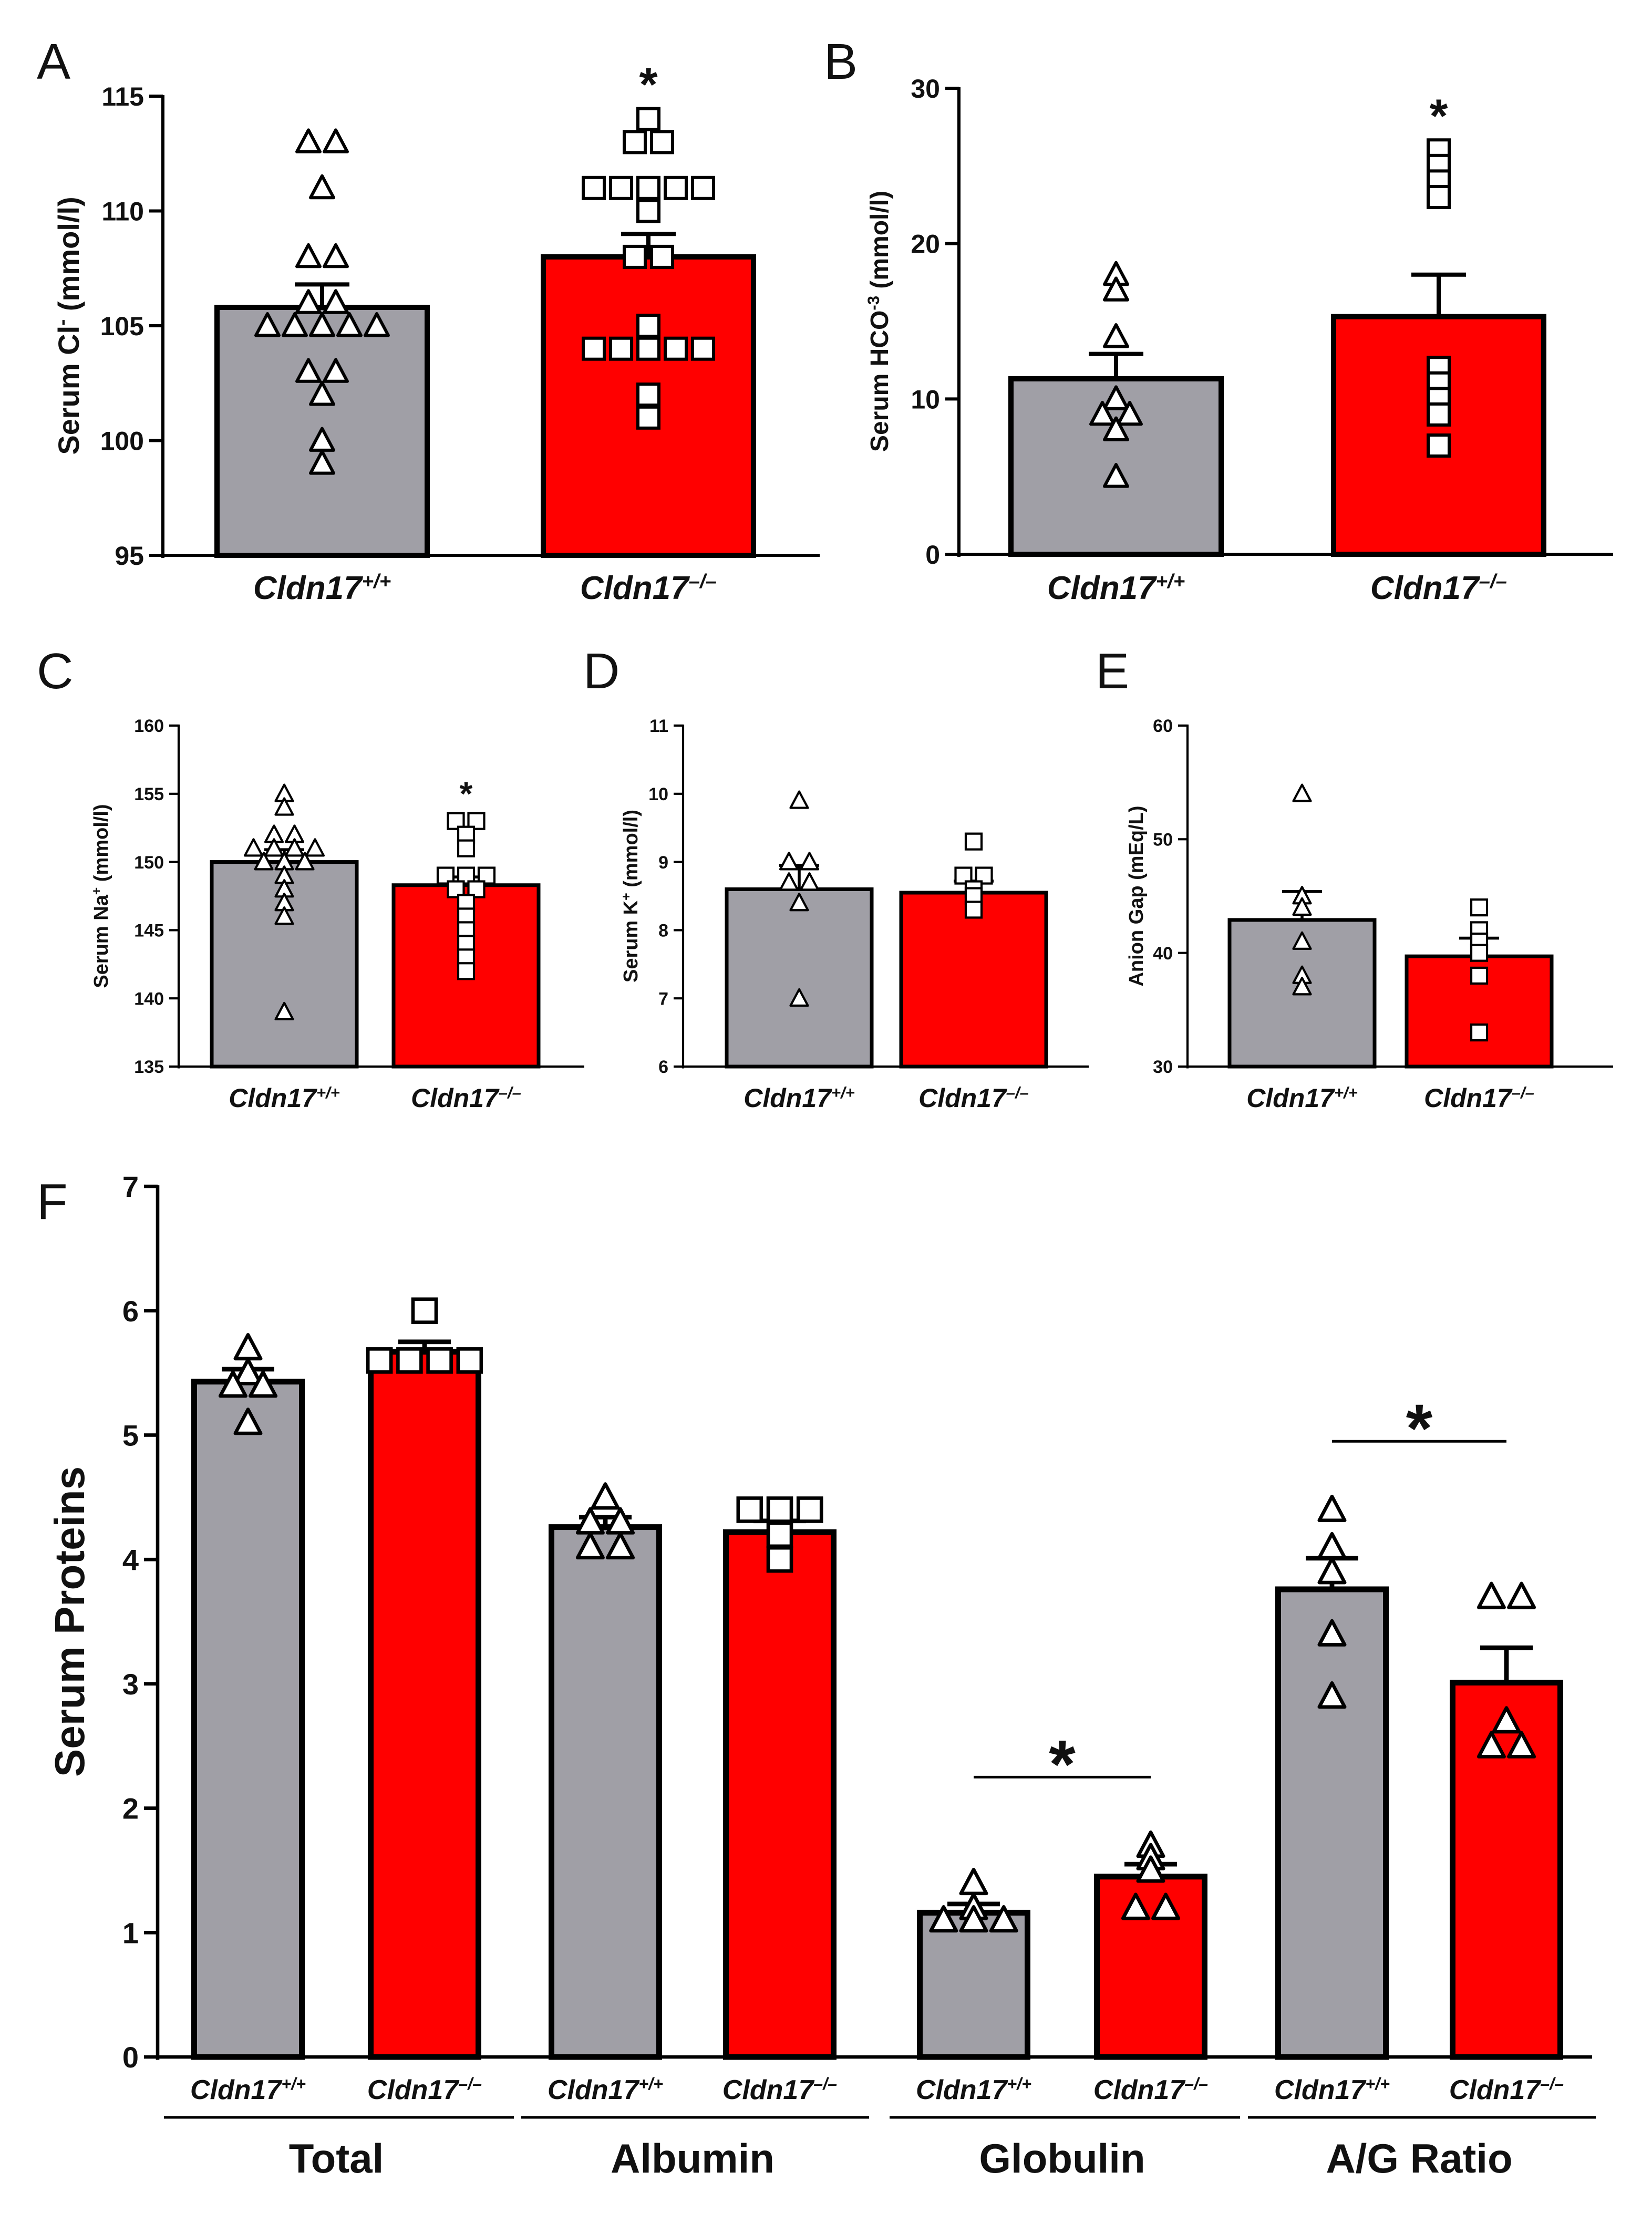  What do you see at coordinates (102, 896) in the screenshot?
I see `y-axis-label-c: Serum Na+ (mmol/l)` at bounding box center [102, 896].